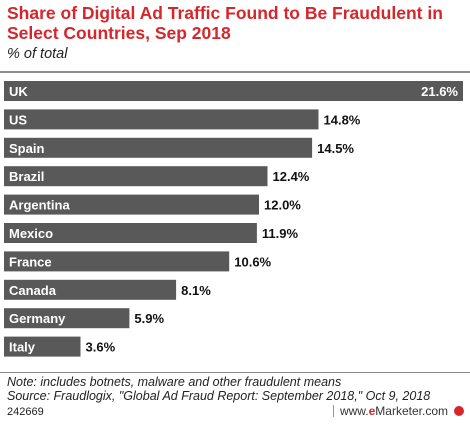 This screenshot has height=427, width=470. Describe the element at coordinates (101, 347) in the screenshot. I see `value-label: 3.6%` at that location.